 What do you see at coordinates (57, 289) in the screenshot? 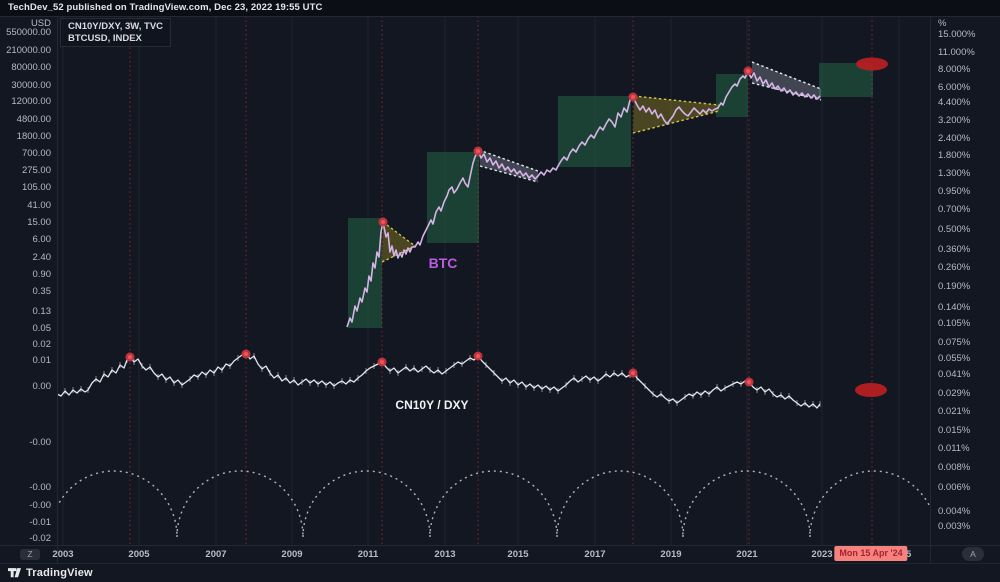
I see `left-axis-border` at bounding box center [57, 289].